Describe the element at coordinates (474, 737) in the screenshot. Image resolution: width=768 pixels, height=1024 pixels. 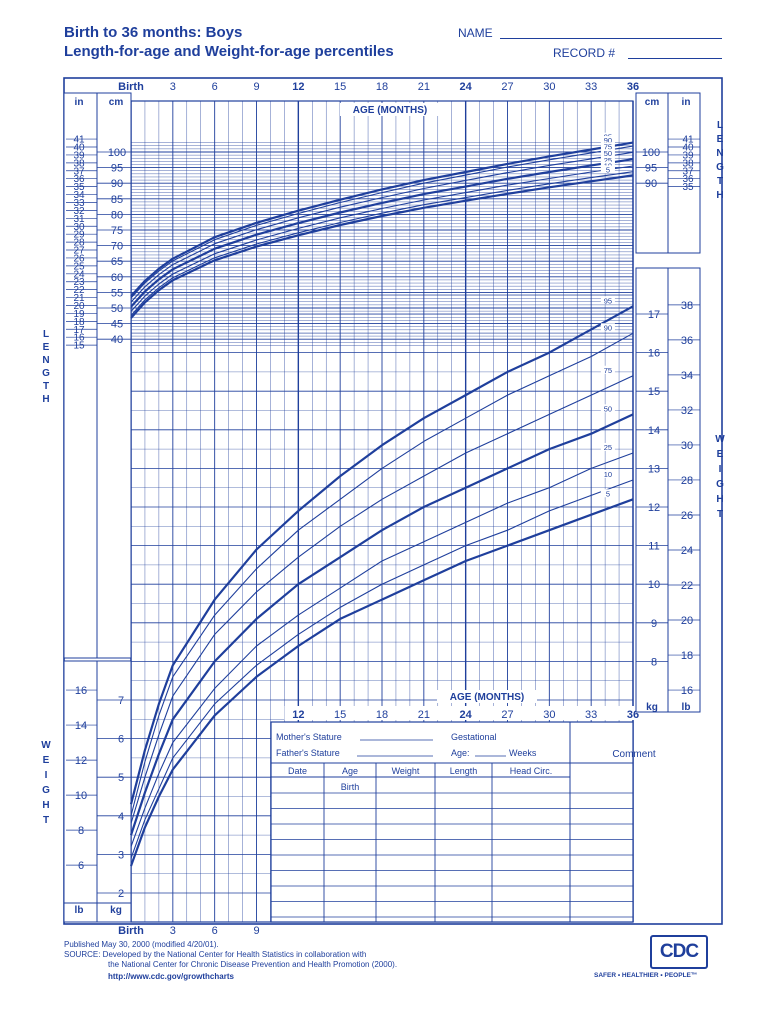
I see `gestational-label: Gestational` at that location.